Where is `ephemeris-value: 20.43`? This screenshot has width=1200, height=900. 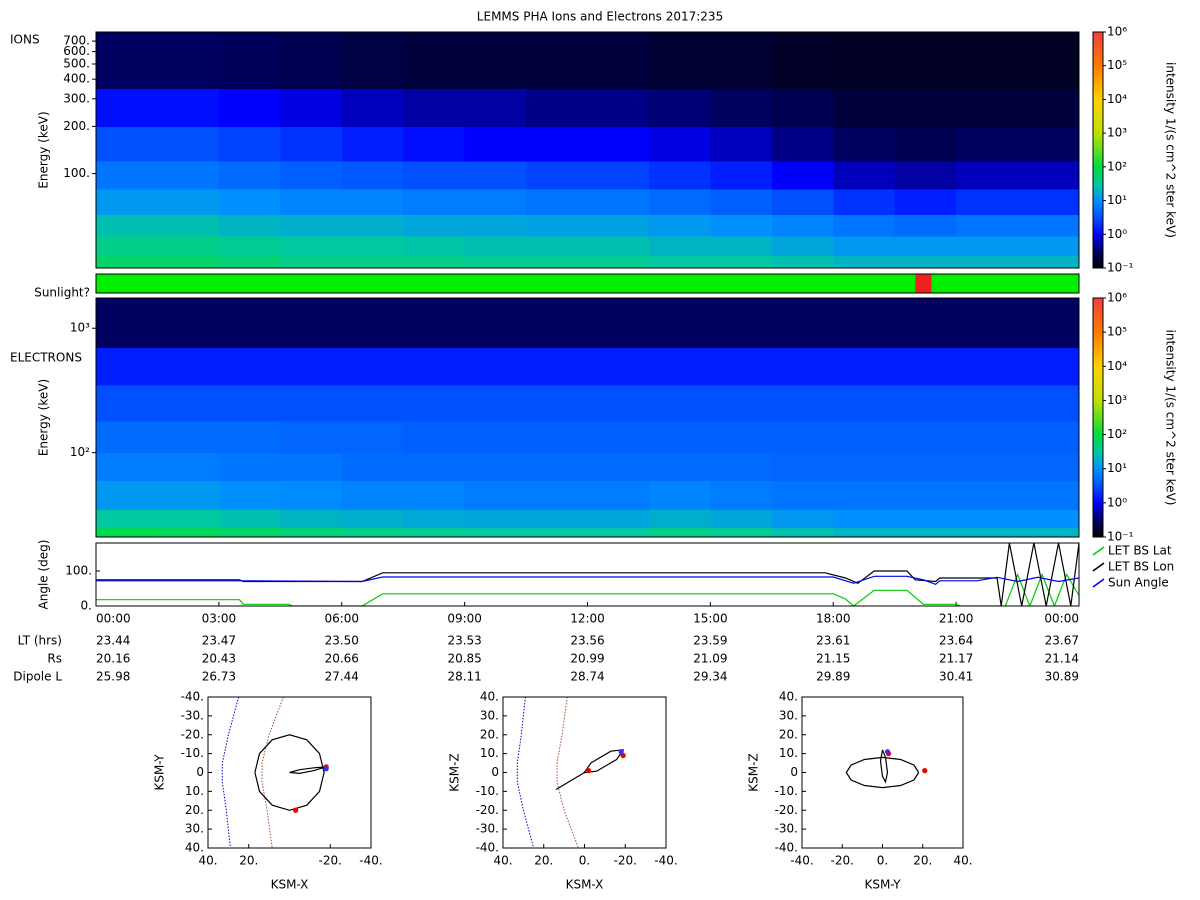
ephemeris-value: 20.43 is located at coordinates (219, 659).